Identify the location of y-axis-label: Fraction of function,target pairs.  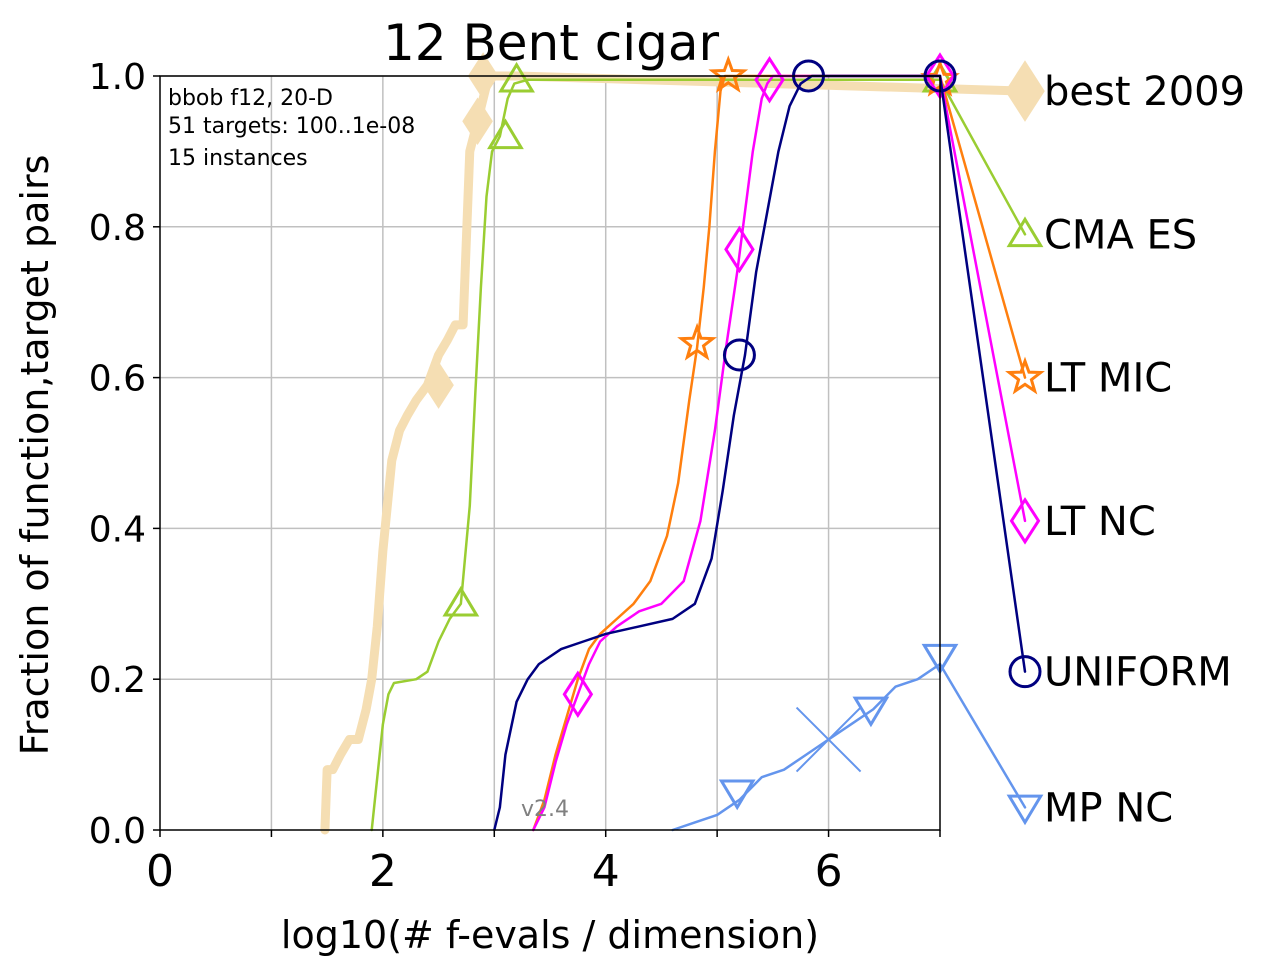
(35, 455).